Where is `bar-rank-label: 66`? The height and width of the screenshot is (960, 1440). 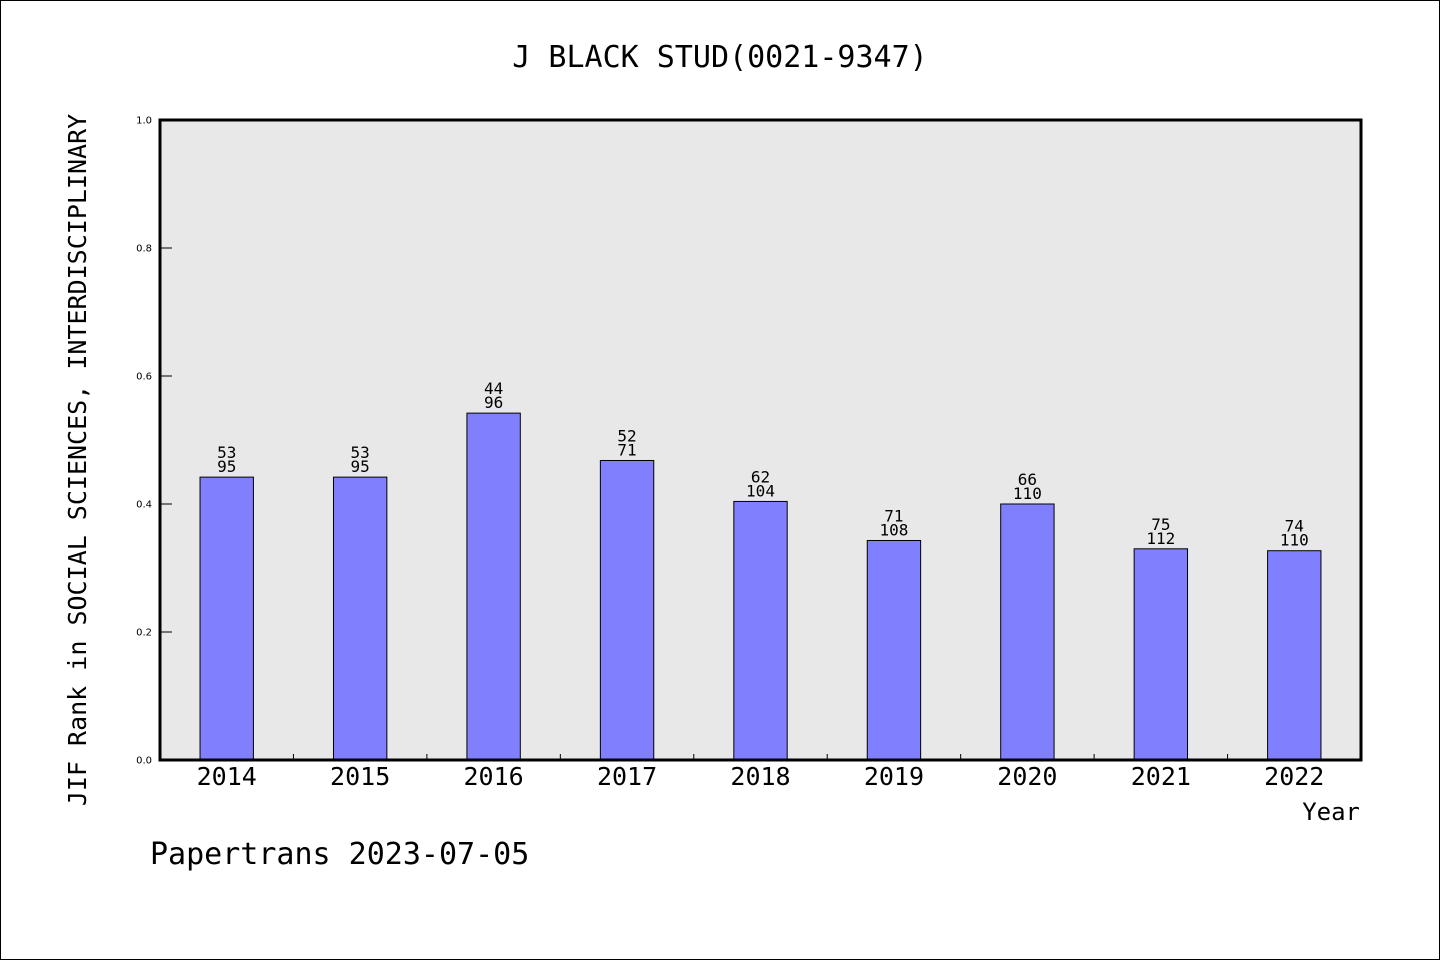
bar-rank-label: 66 is located at coordinates (1027, 479).